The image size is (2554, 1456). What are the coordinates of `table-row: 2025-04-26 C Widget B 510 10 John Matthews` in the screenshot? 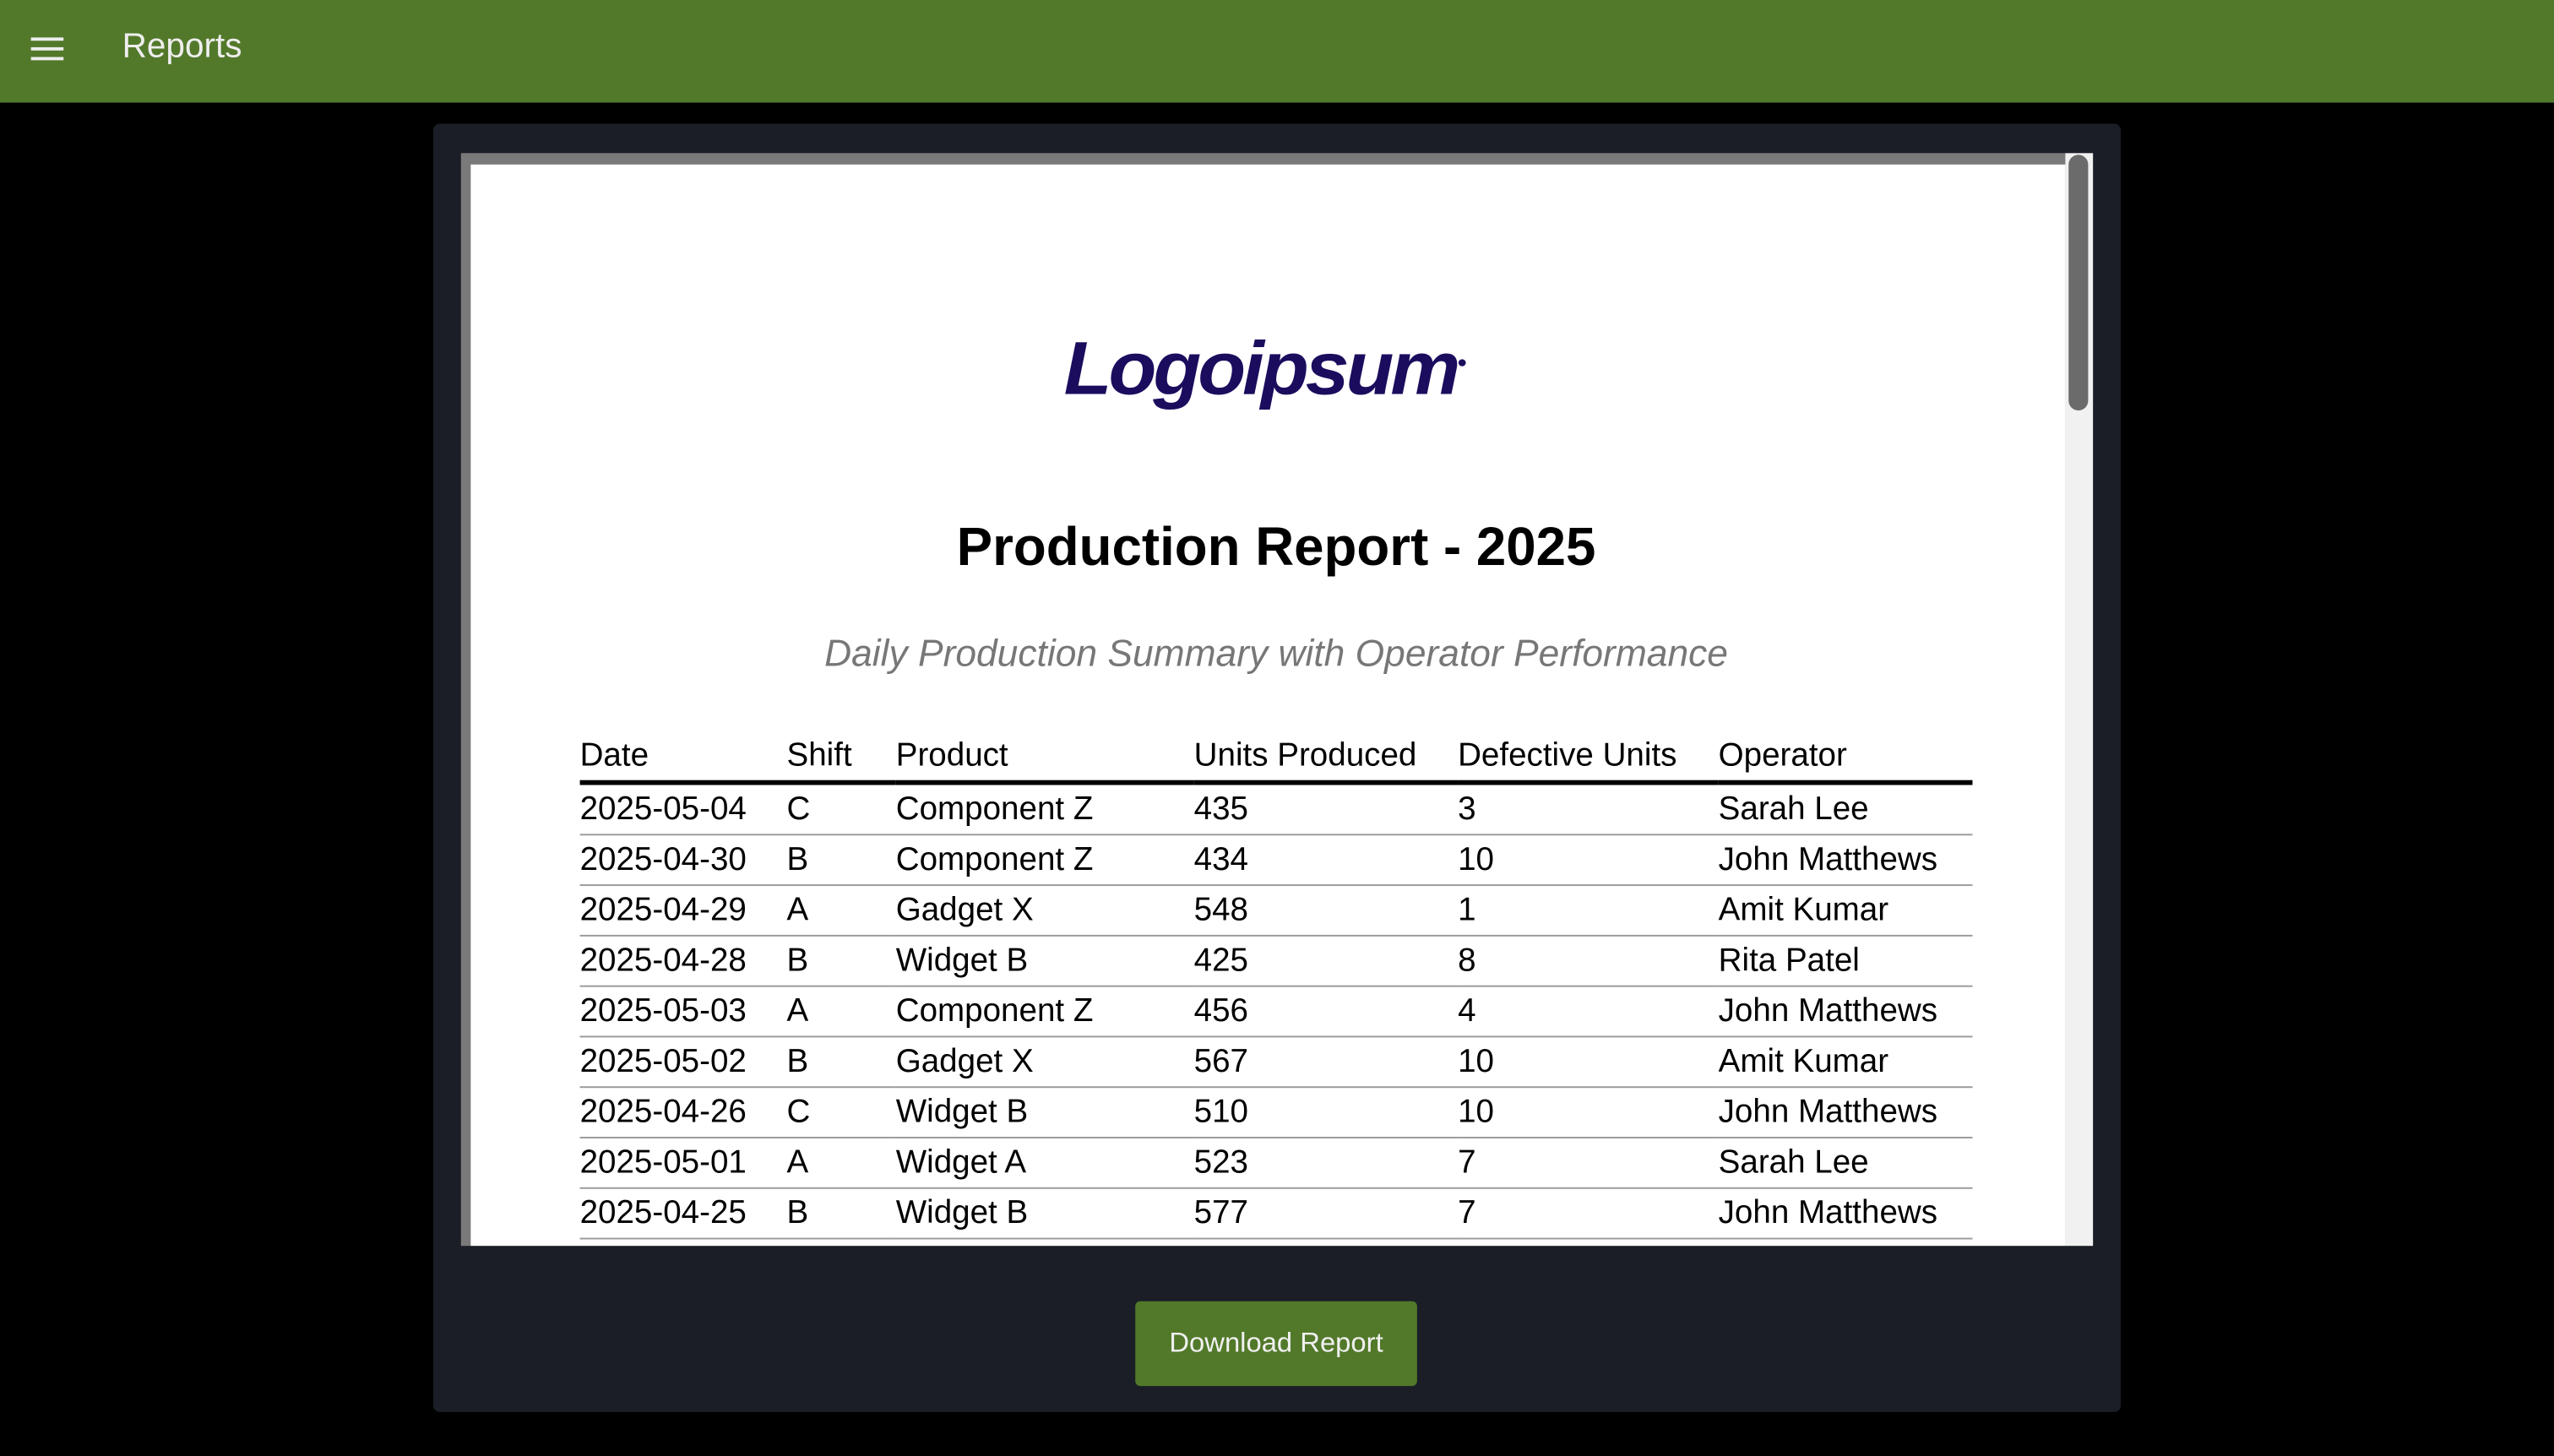 It's located at (1276, 1113).